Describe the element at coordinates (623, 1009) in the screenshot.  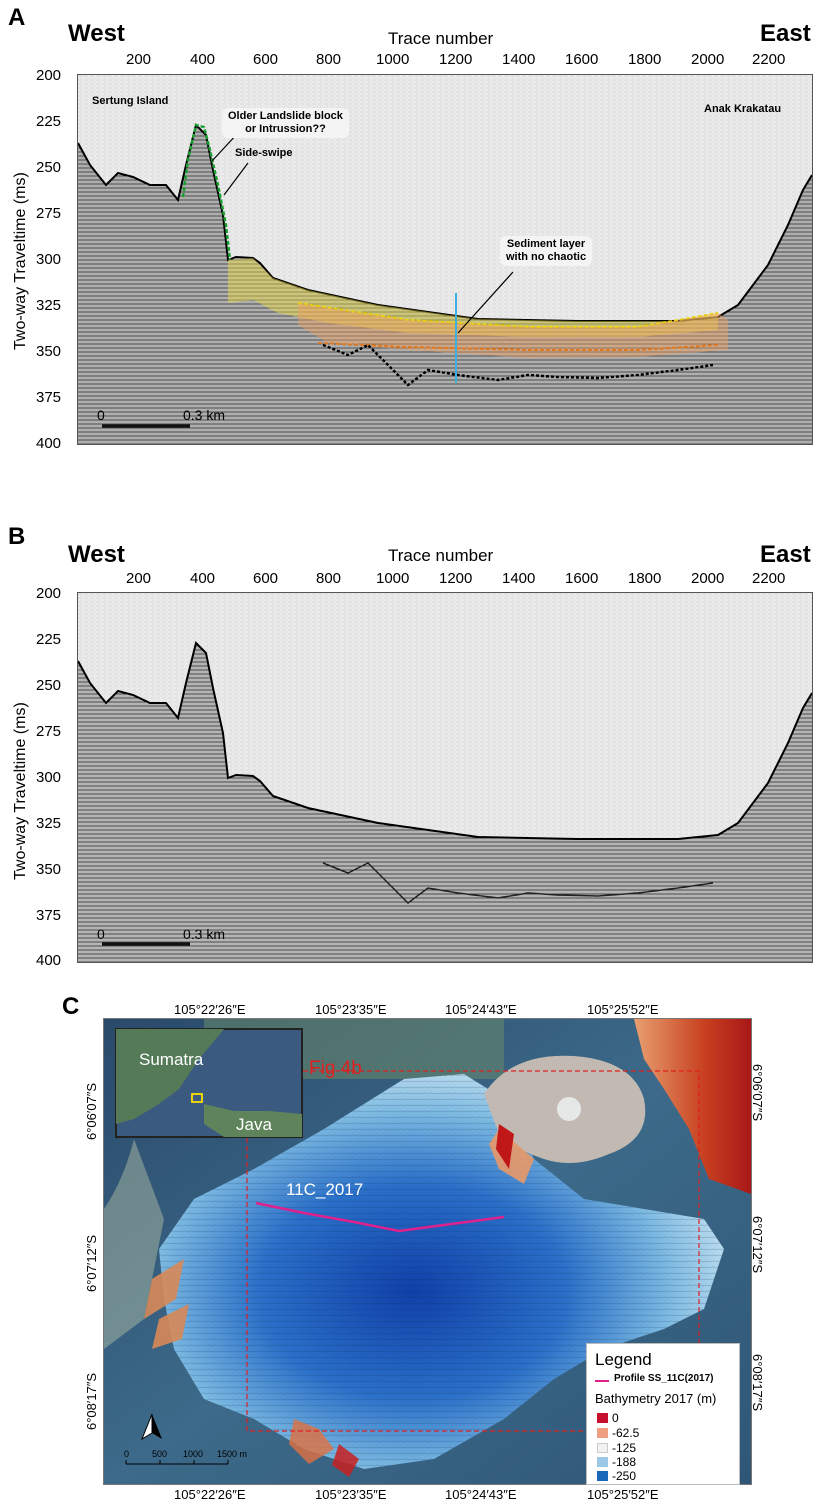
I see `lon-tick-top: 105°25′52″E` at that location.